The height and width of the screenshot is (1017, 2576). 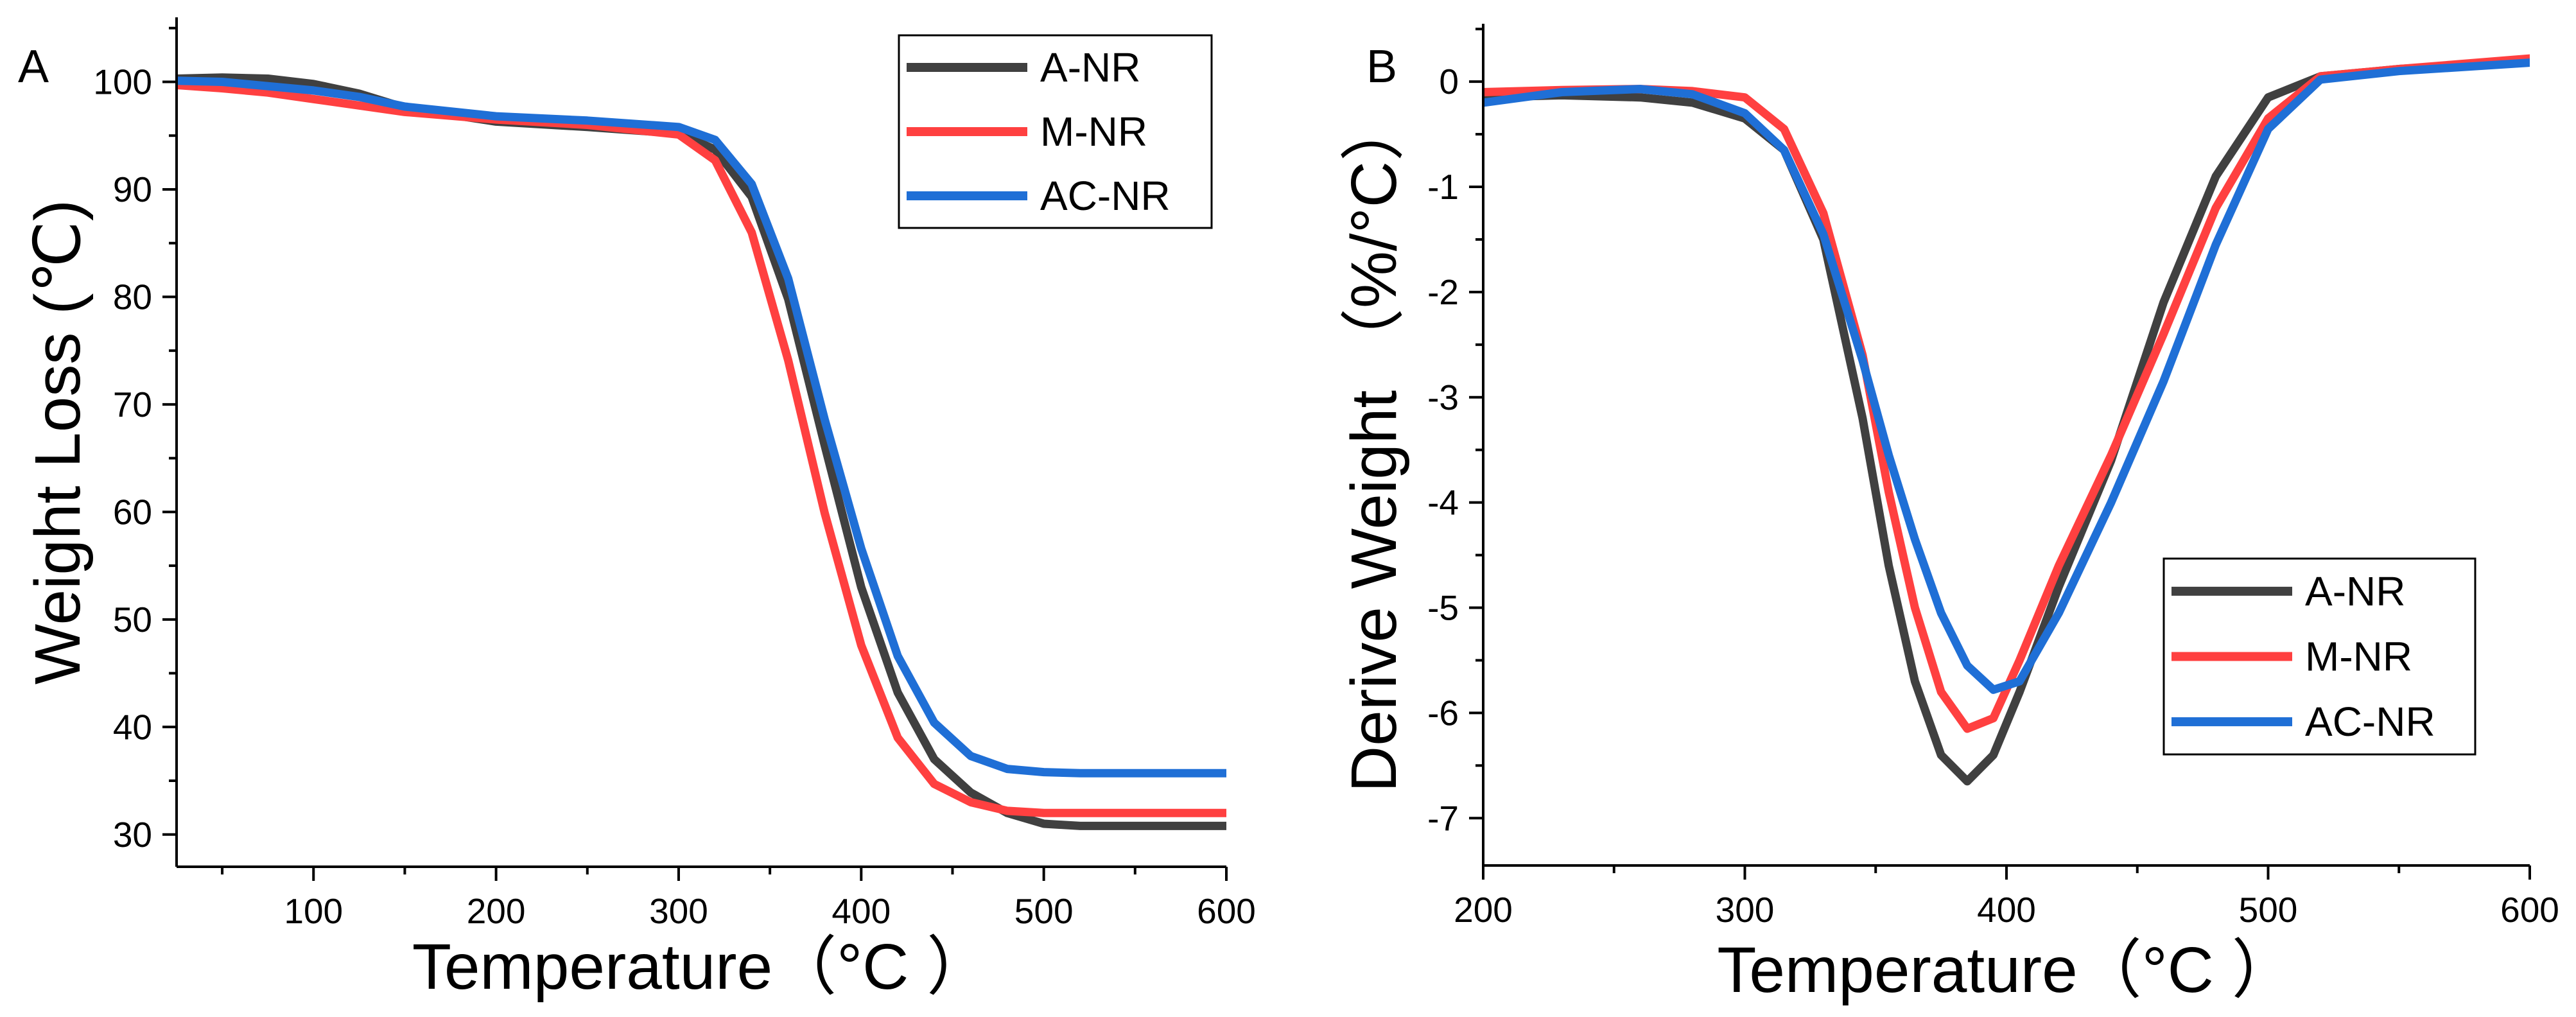 What do you see at coordinates (132, 297) in the screenshot?
I see `y-tick-label: 80` at bounding box center [132, 297].